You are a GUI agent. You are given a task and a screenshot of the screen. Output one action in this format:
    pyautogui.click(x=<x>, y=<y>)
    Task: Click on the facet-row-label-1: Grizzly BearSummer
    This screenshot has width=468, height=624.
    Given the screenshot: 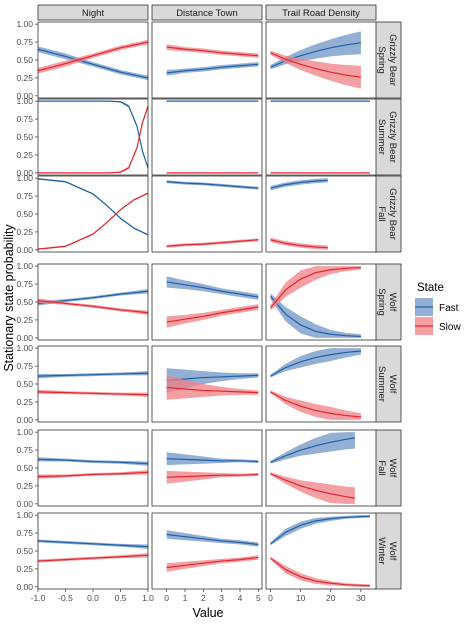 What is the action you would take?
    pyautogui.click(x=387, y=137)
    